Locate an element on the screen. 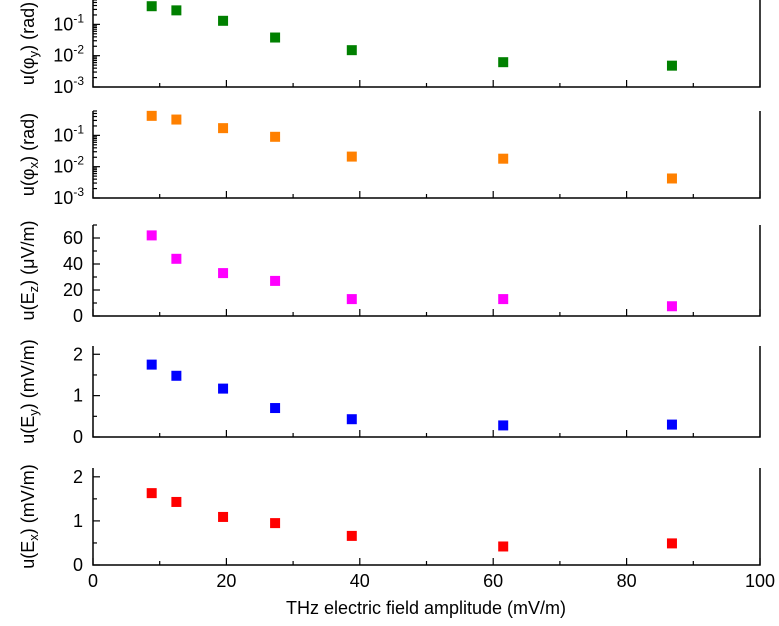  panel-1: 10⁻¹ 10⁻² 10⁻³ u(φy) (rad) is located at coordinates (389, 48).